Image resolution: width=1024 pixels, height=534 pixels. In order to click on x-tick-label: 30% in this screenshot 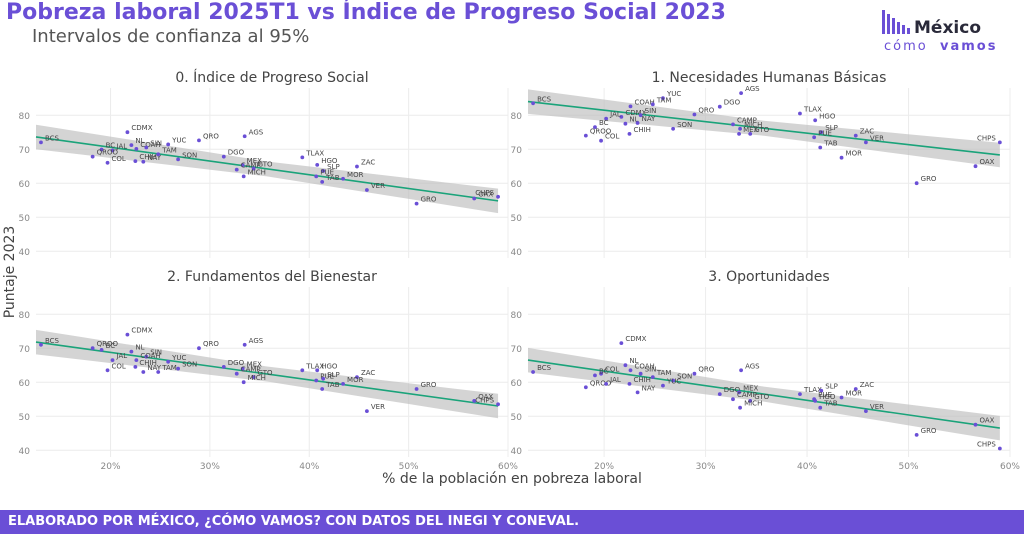, I will do `click(210, 467)`.